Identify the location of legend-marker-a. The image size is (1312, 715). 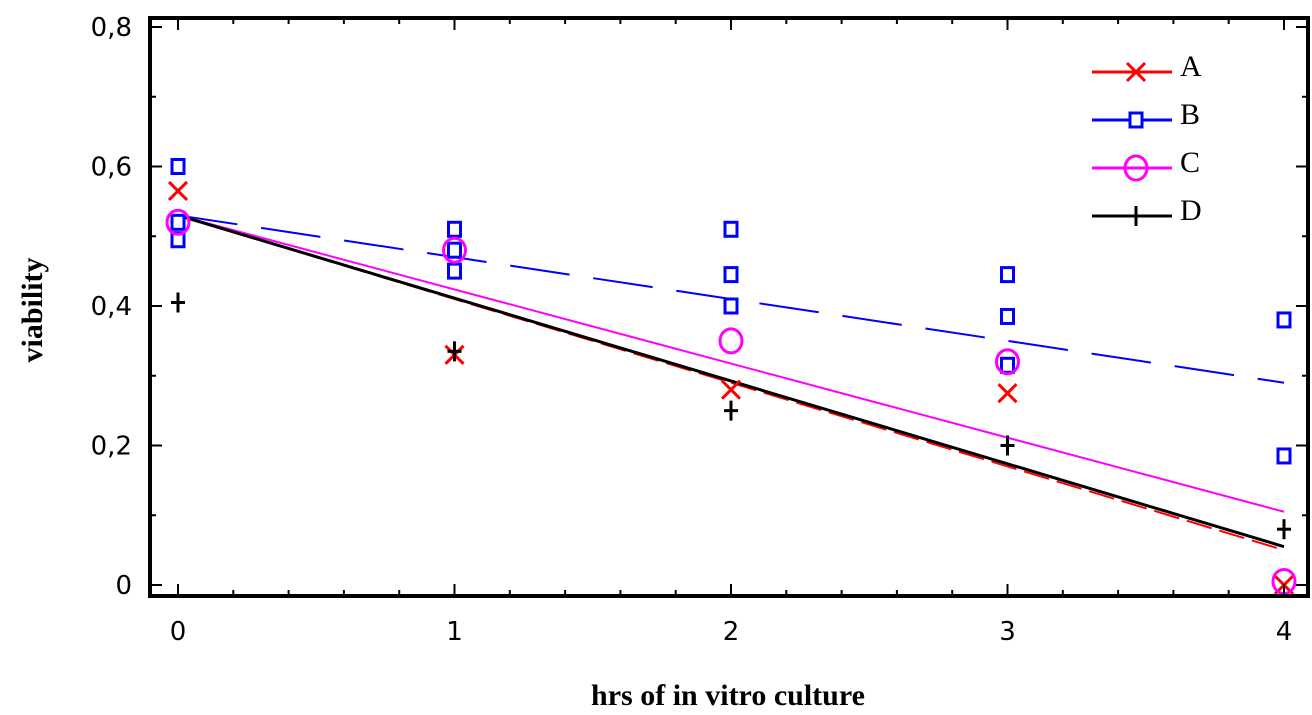
(1136, 72).